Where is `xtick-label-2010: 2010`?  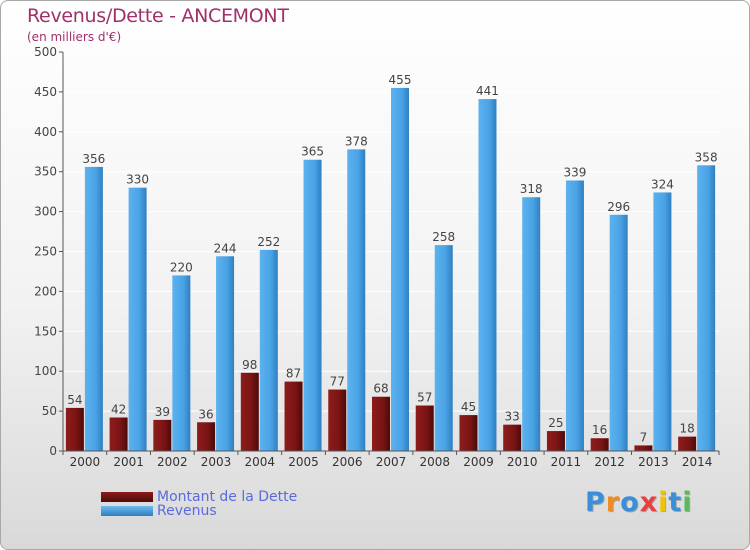 xtick-label-2010: 2010 is located at coordinates (522, 462).